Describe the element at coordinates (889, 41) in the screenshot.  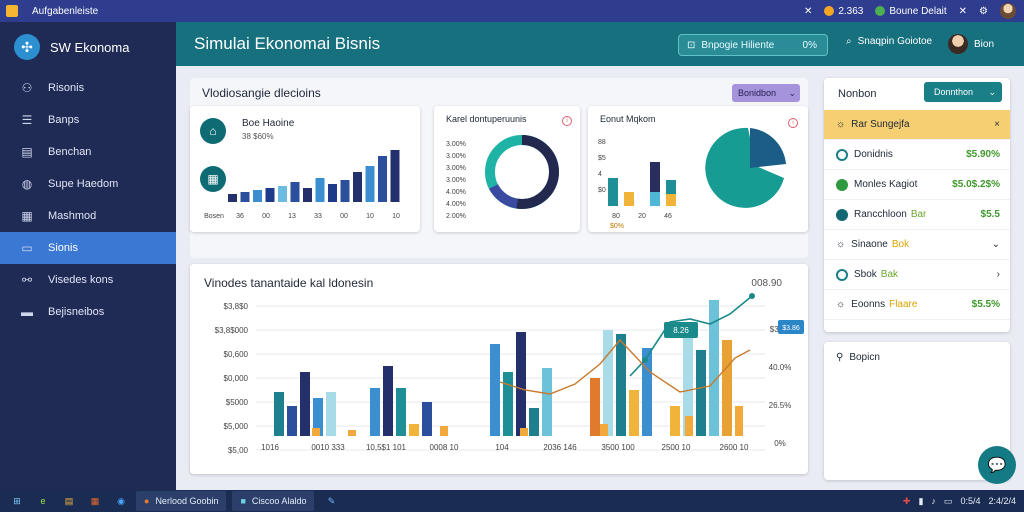
I see `header-search: ⌕ Snaqpin Goiotoe` at that location.